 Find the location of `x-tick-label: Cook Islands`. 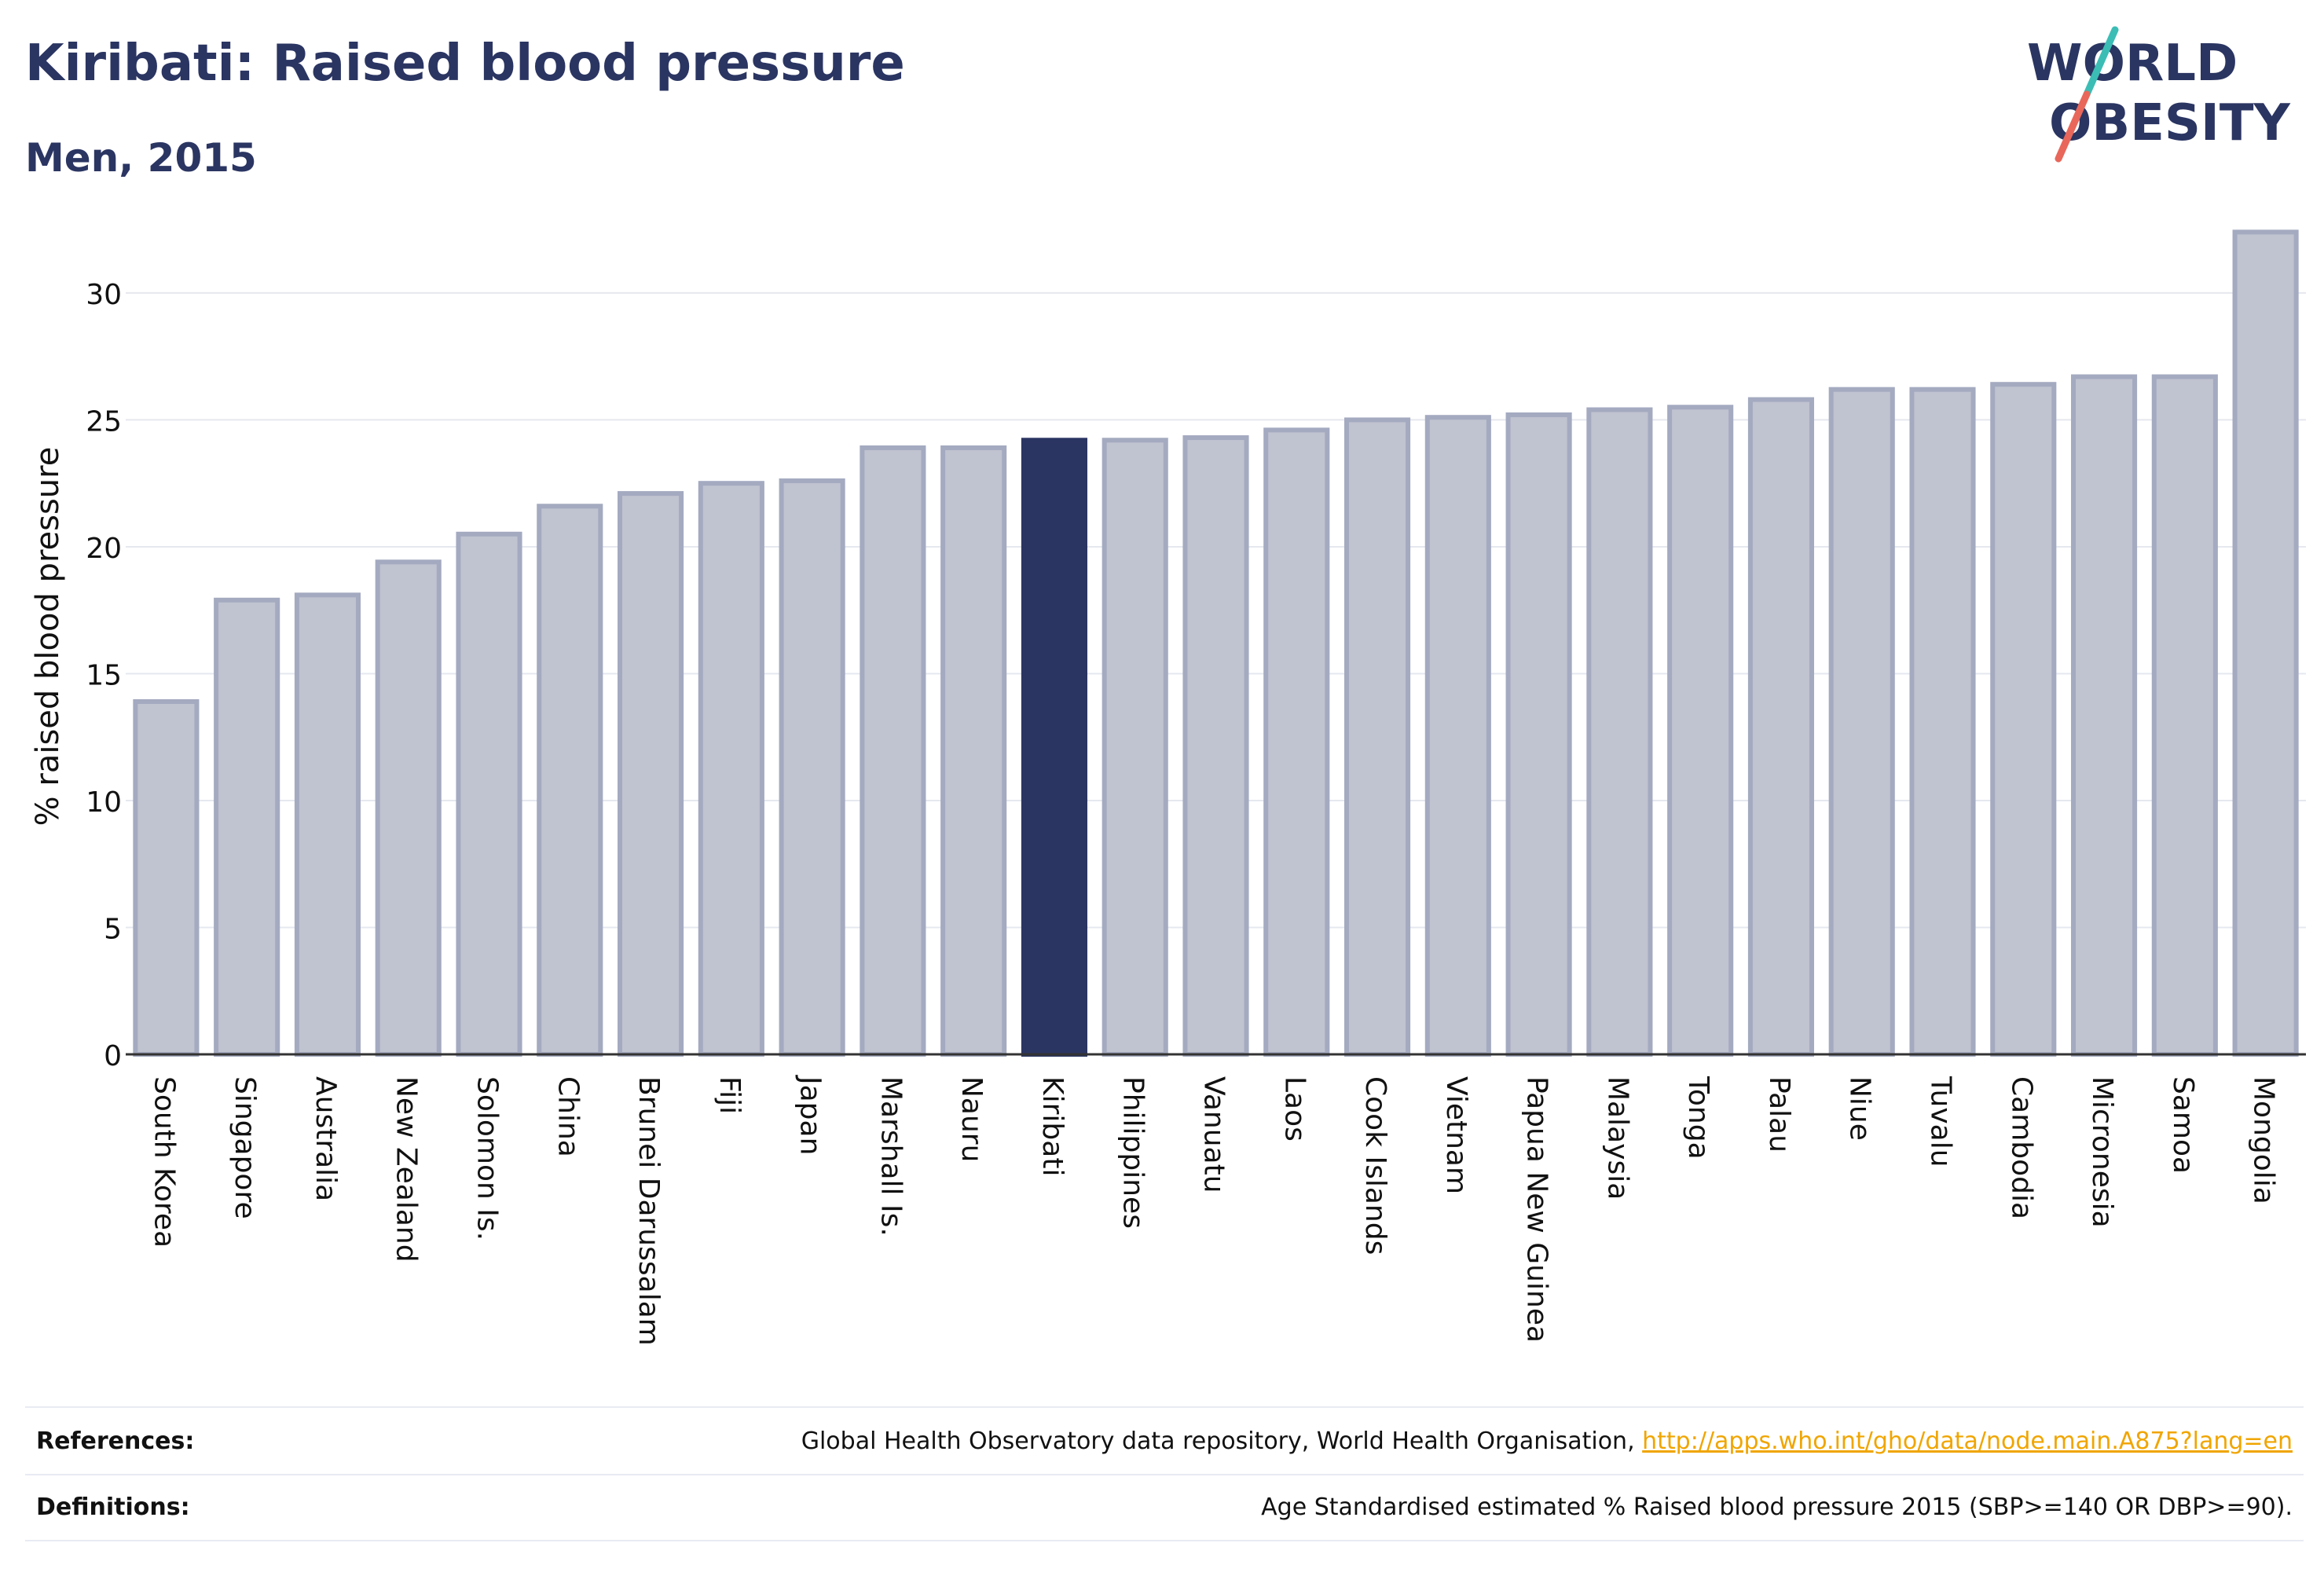

x-tick-label: Cook Islands is located at coordinates (1375, 1165).